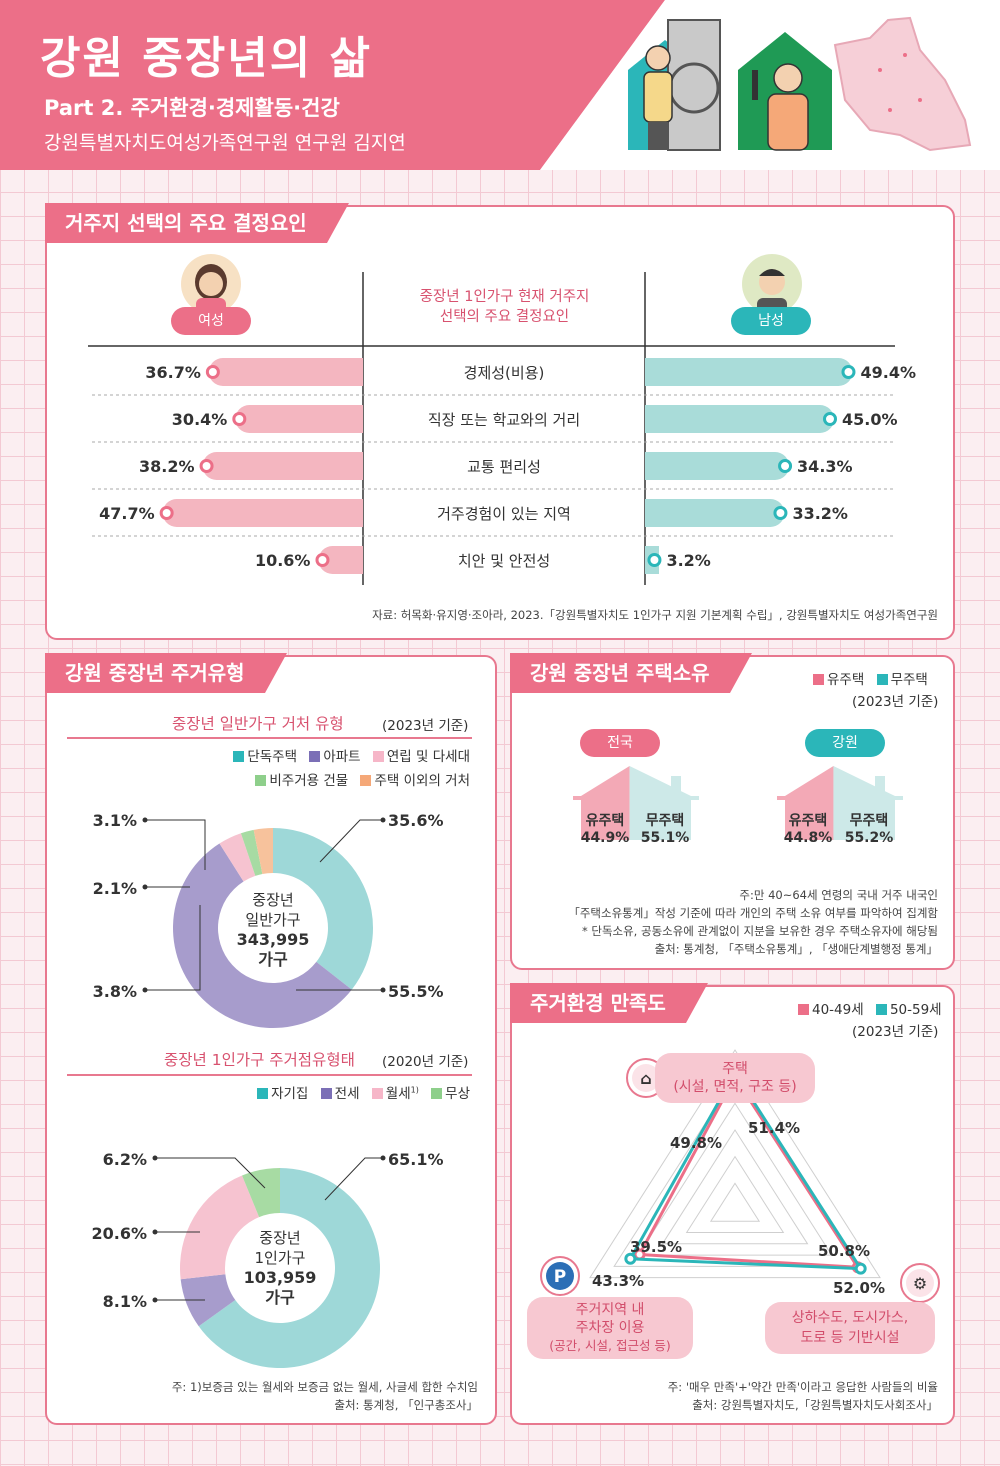 This screenshot has height=1466, width=1000. I want to click on radar-value-label: 51.4%, so click(774, 1128).